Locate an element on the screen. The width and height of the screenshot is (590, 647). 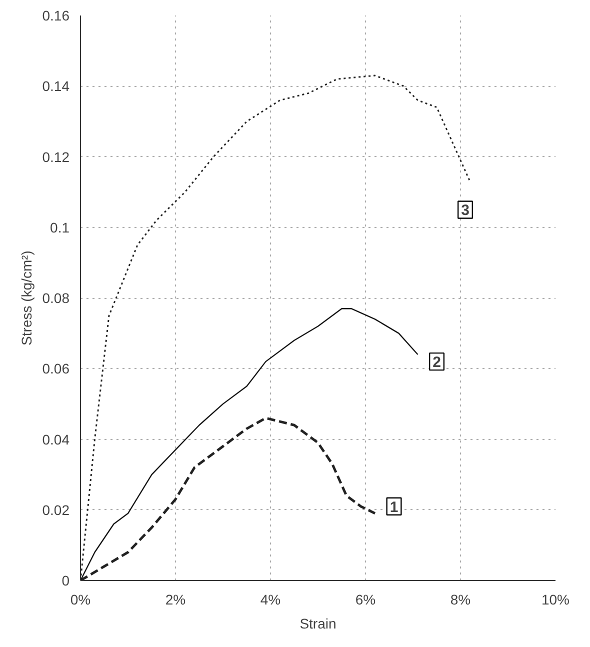
y-tick-label: 0.1 is located at coordinates (60, 227).